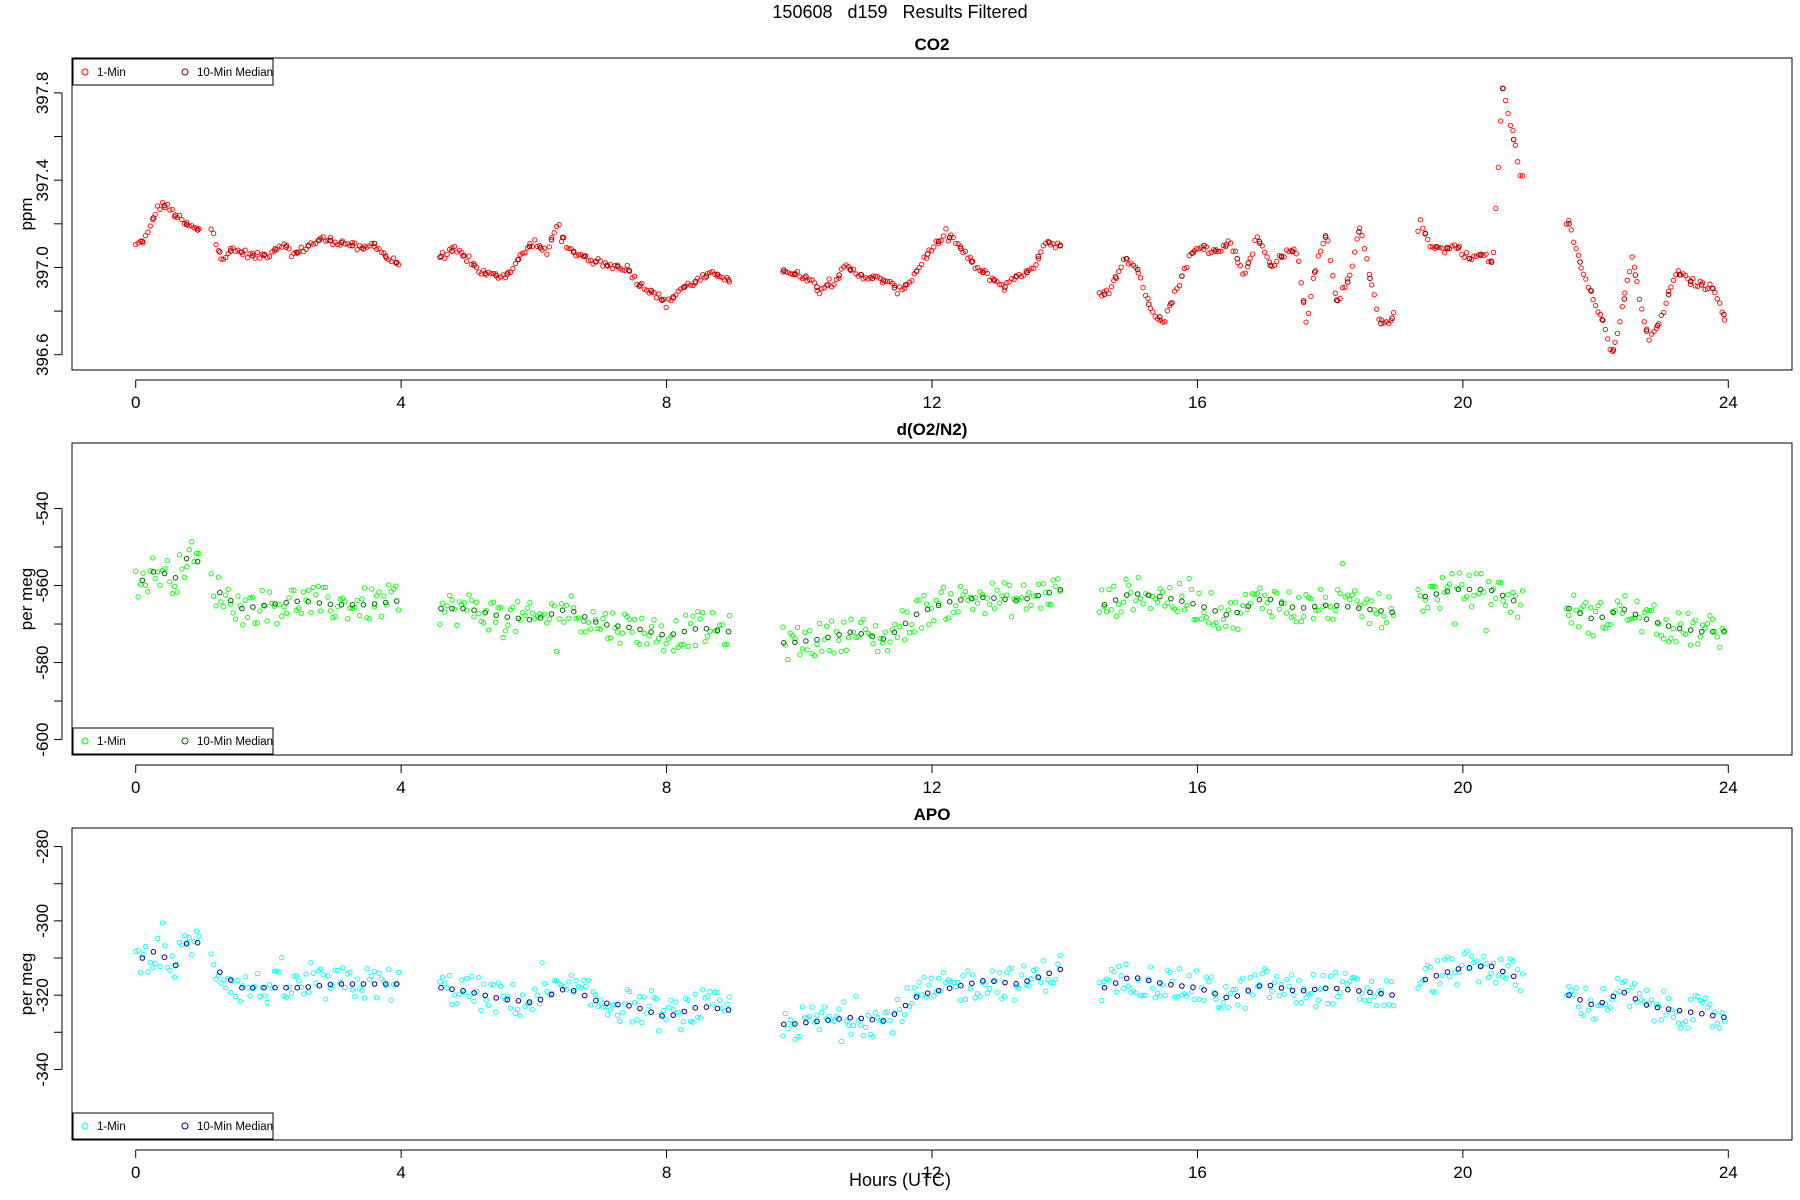 Image resolution: width=1800 pixels, height=1200 pixels. I want to click on legend-label-1min: 1-Min, so click(111, 742).